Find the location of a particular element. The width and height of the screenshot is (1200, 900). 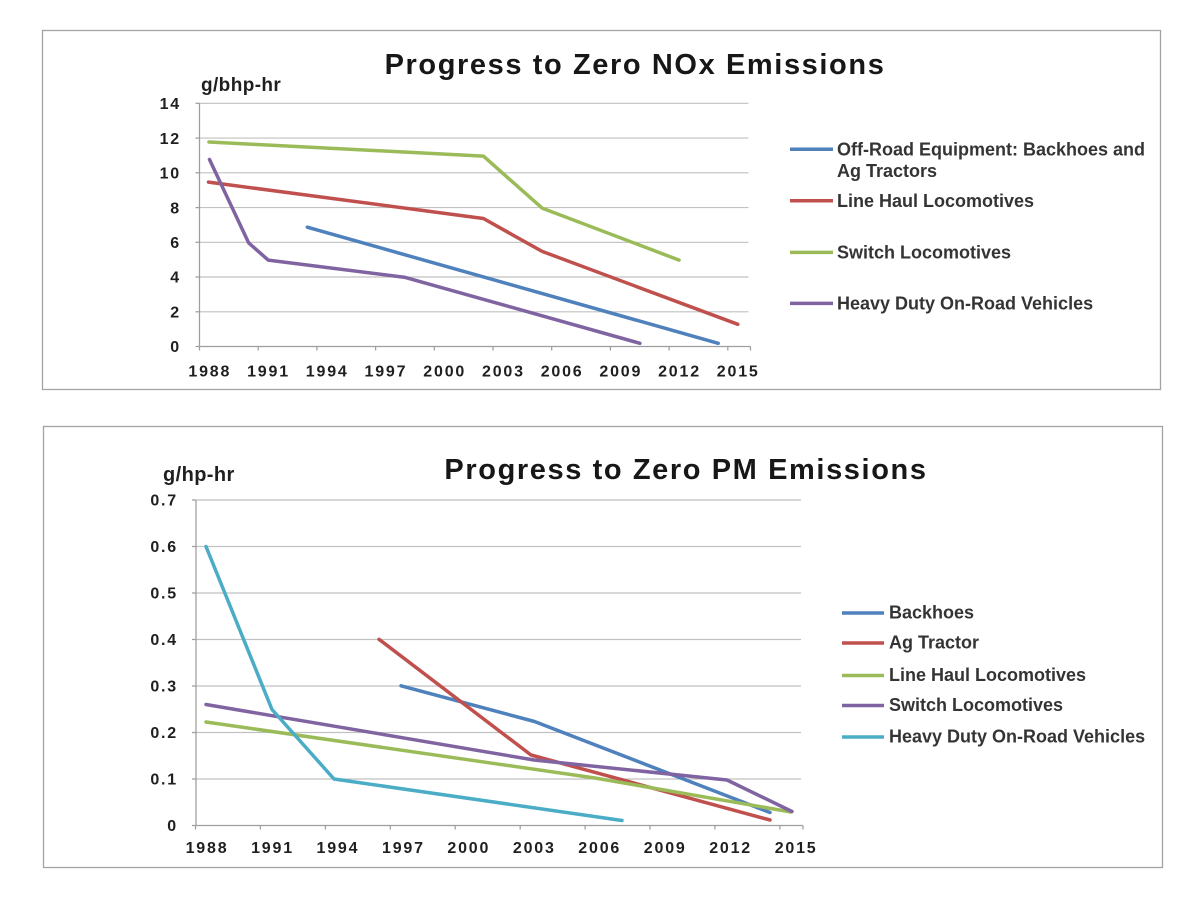

svg-text: Progress to Zero PM Emissions is located at coordinates (685, 470).